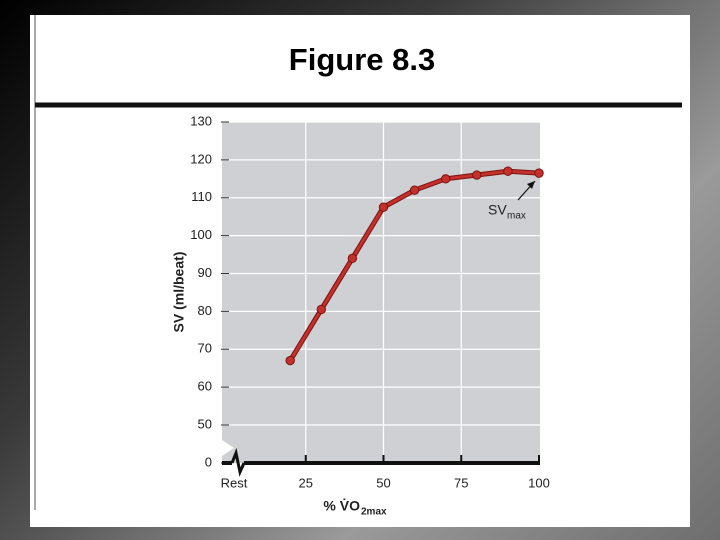  What do you see at coordinates (205, 272) in the screenshot?
I see `y-tick-label: 90` at bounding box center [205, 272].